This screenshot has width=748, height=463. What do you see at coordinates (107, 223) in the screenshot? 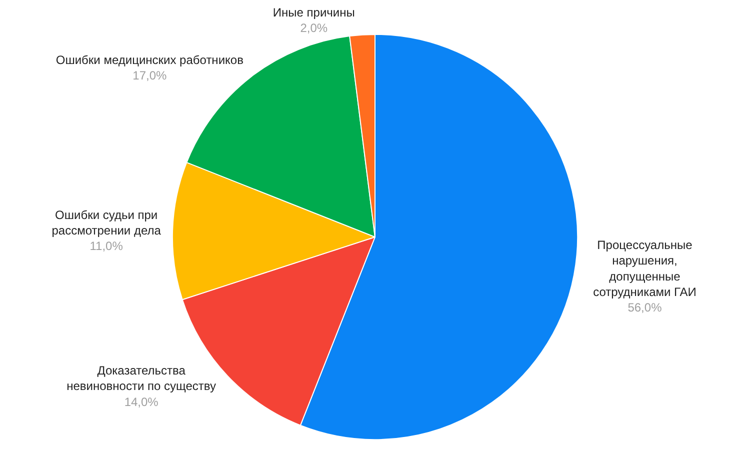
I see `slice-label: Ошибки судьи при рассмотрении дела` at bounding box center [107, 223].